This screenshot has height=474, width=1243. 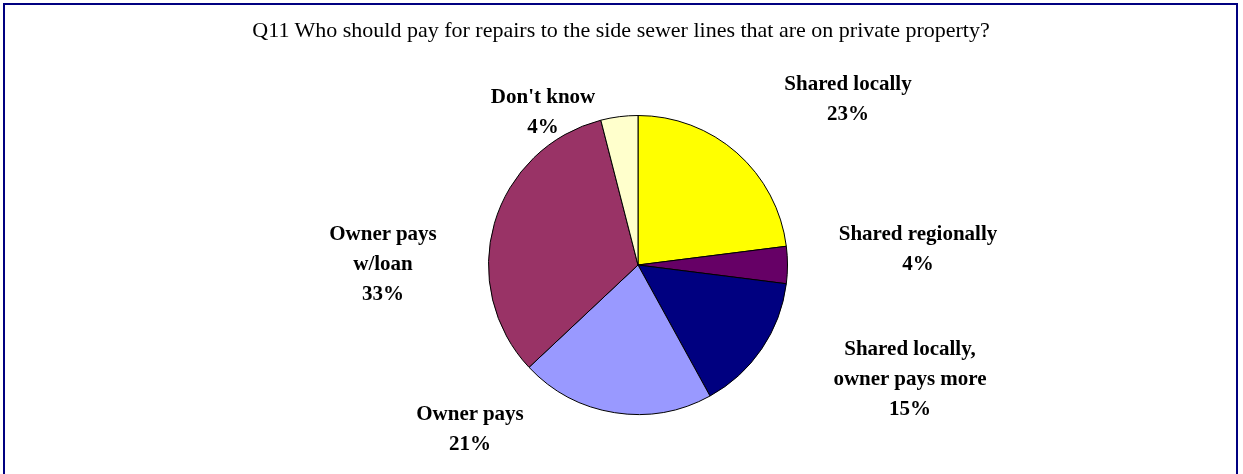 I want to click on slice-label: Don't know, so click(x=543, y=96).